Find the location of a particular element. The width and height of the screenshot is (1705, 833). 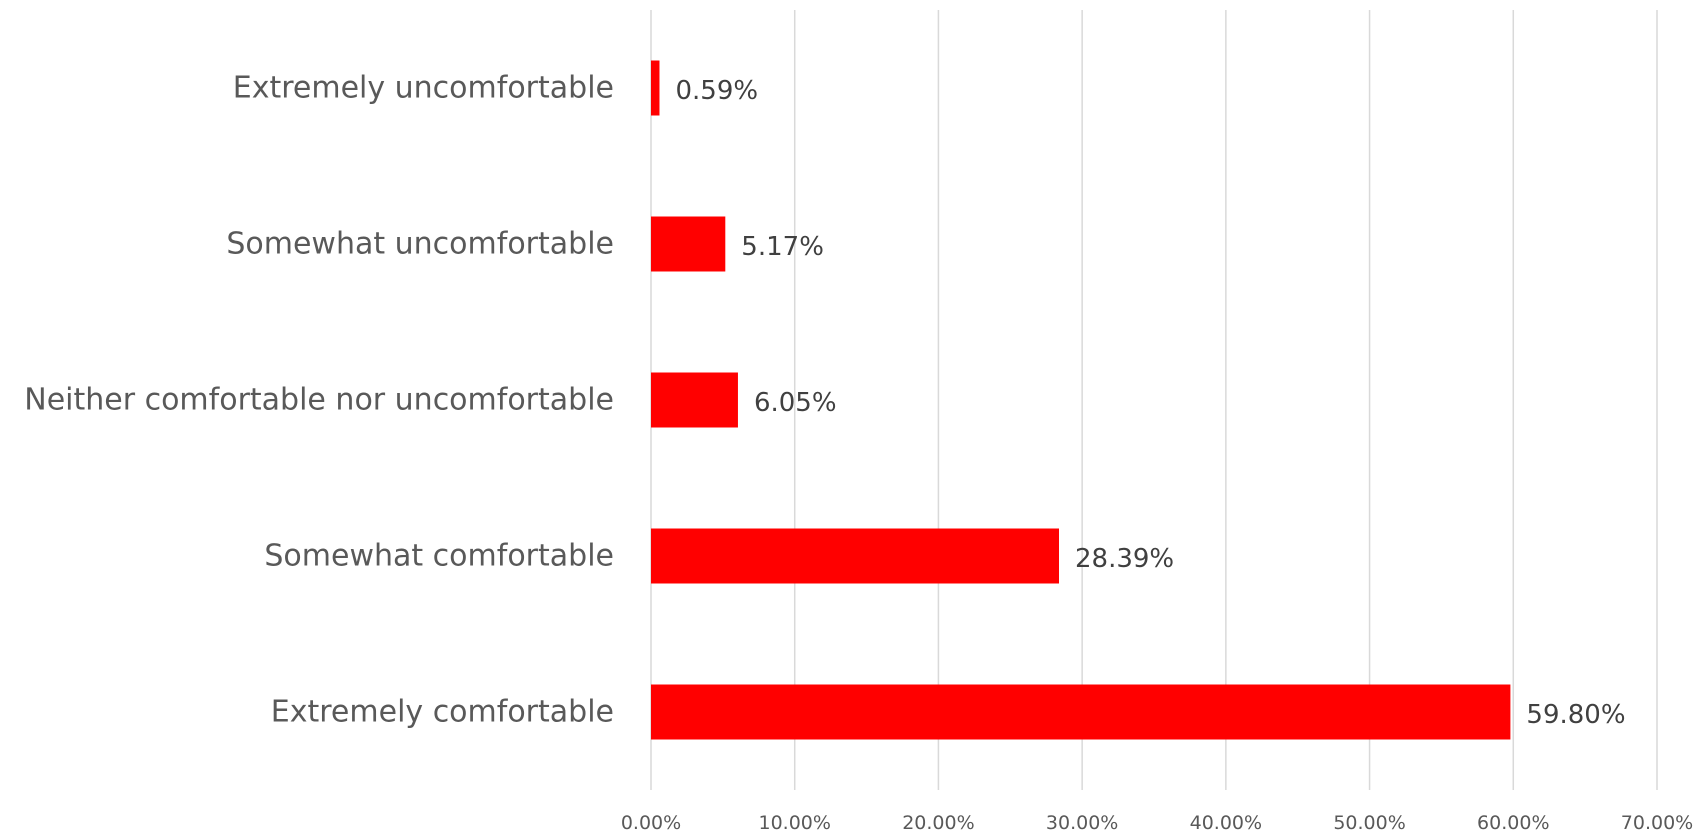

data-label: 59.80% is located at coordinates (1575, 715).